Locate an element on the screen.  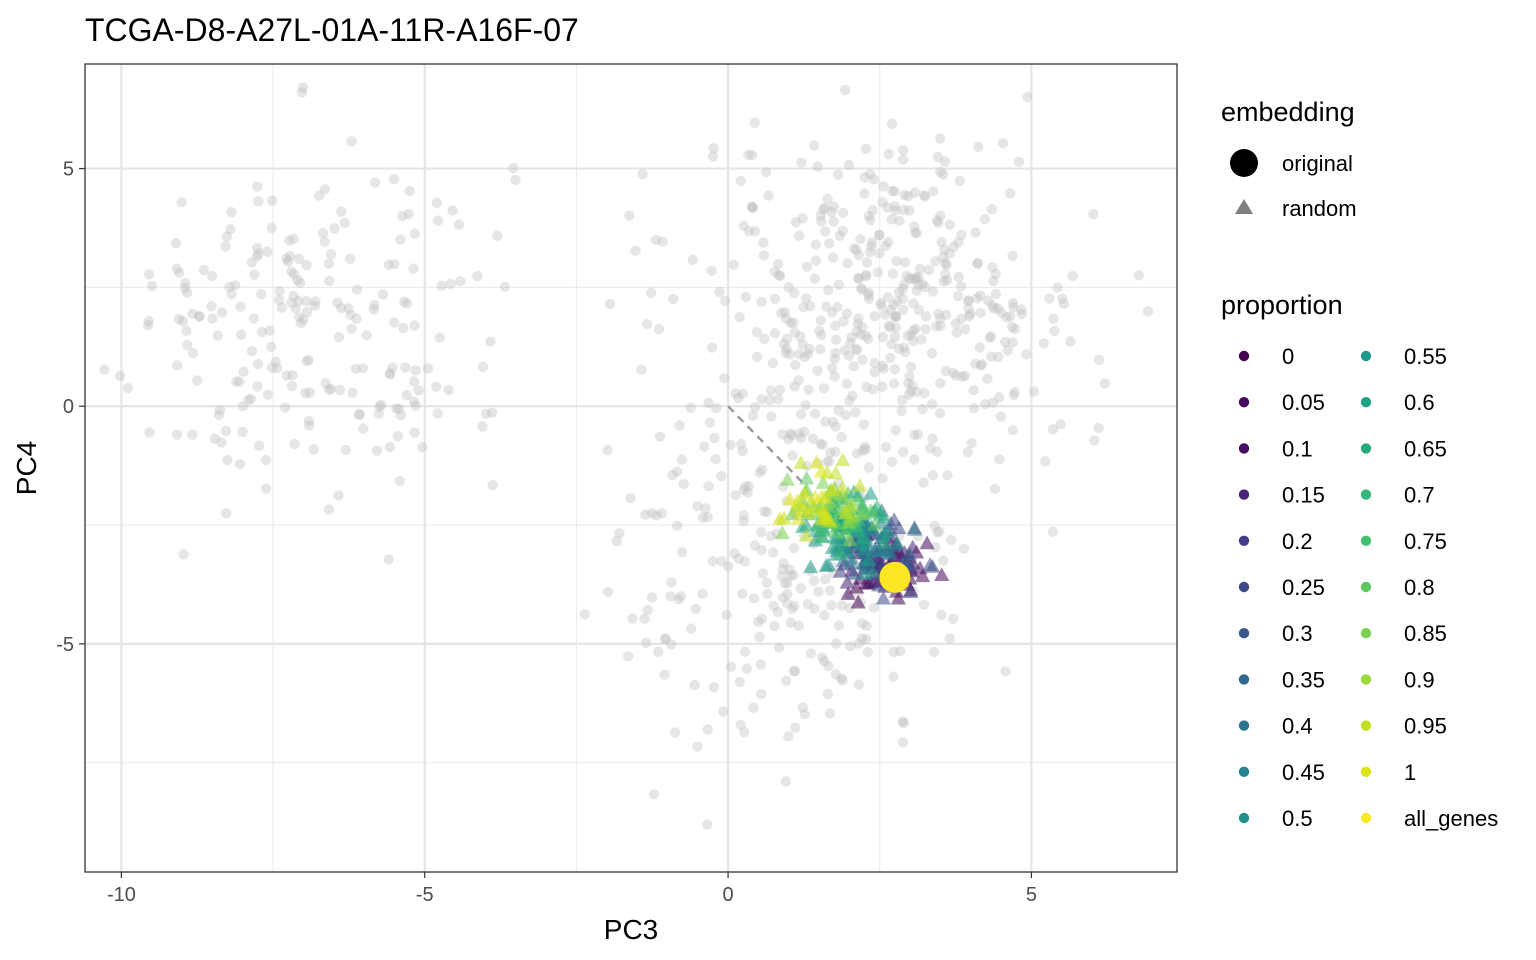
x-tick-label: 0 is located at coordinates (728, 895).